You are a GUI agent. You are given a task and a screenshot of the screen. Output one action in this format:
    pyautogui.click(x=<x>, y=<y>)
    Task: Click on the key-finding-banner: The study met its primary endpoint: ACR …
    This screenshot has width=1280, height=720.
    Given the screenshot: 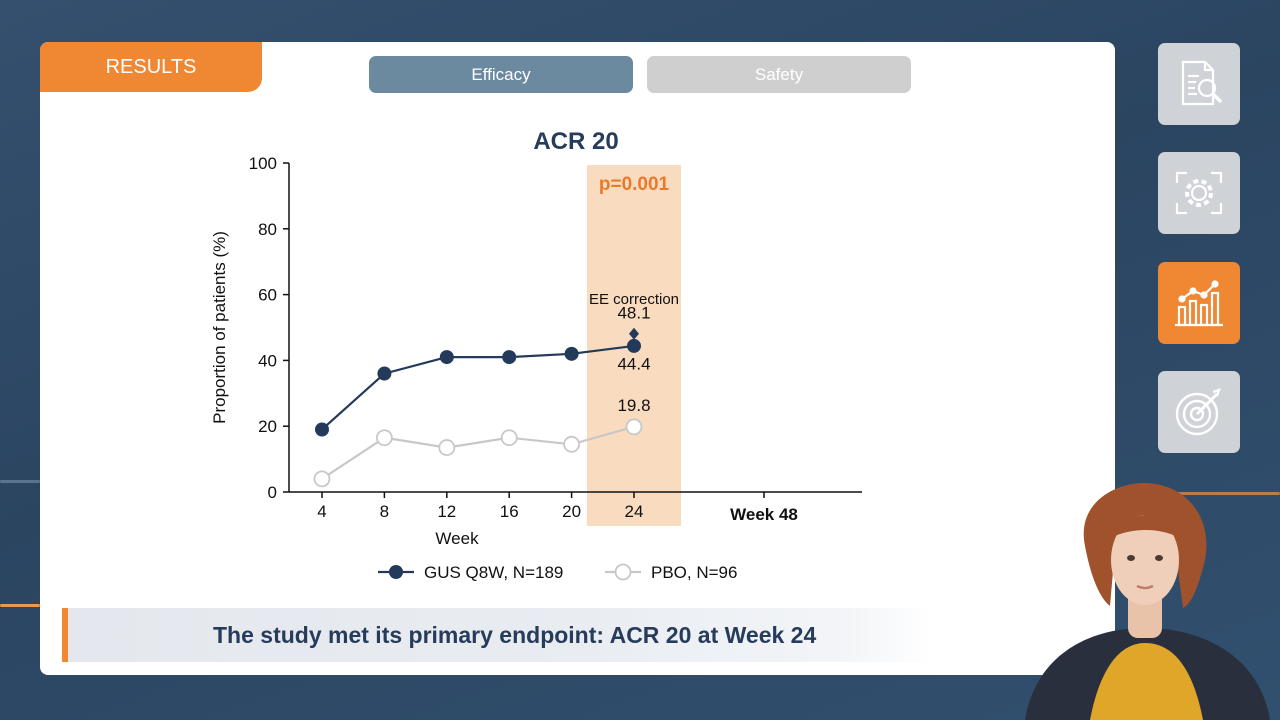 What is the action you would take?
    pyautogui.click(x=498, y=635)
    